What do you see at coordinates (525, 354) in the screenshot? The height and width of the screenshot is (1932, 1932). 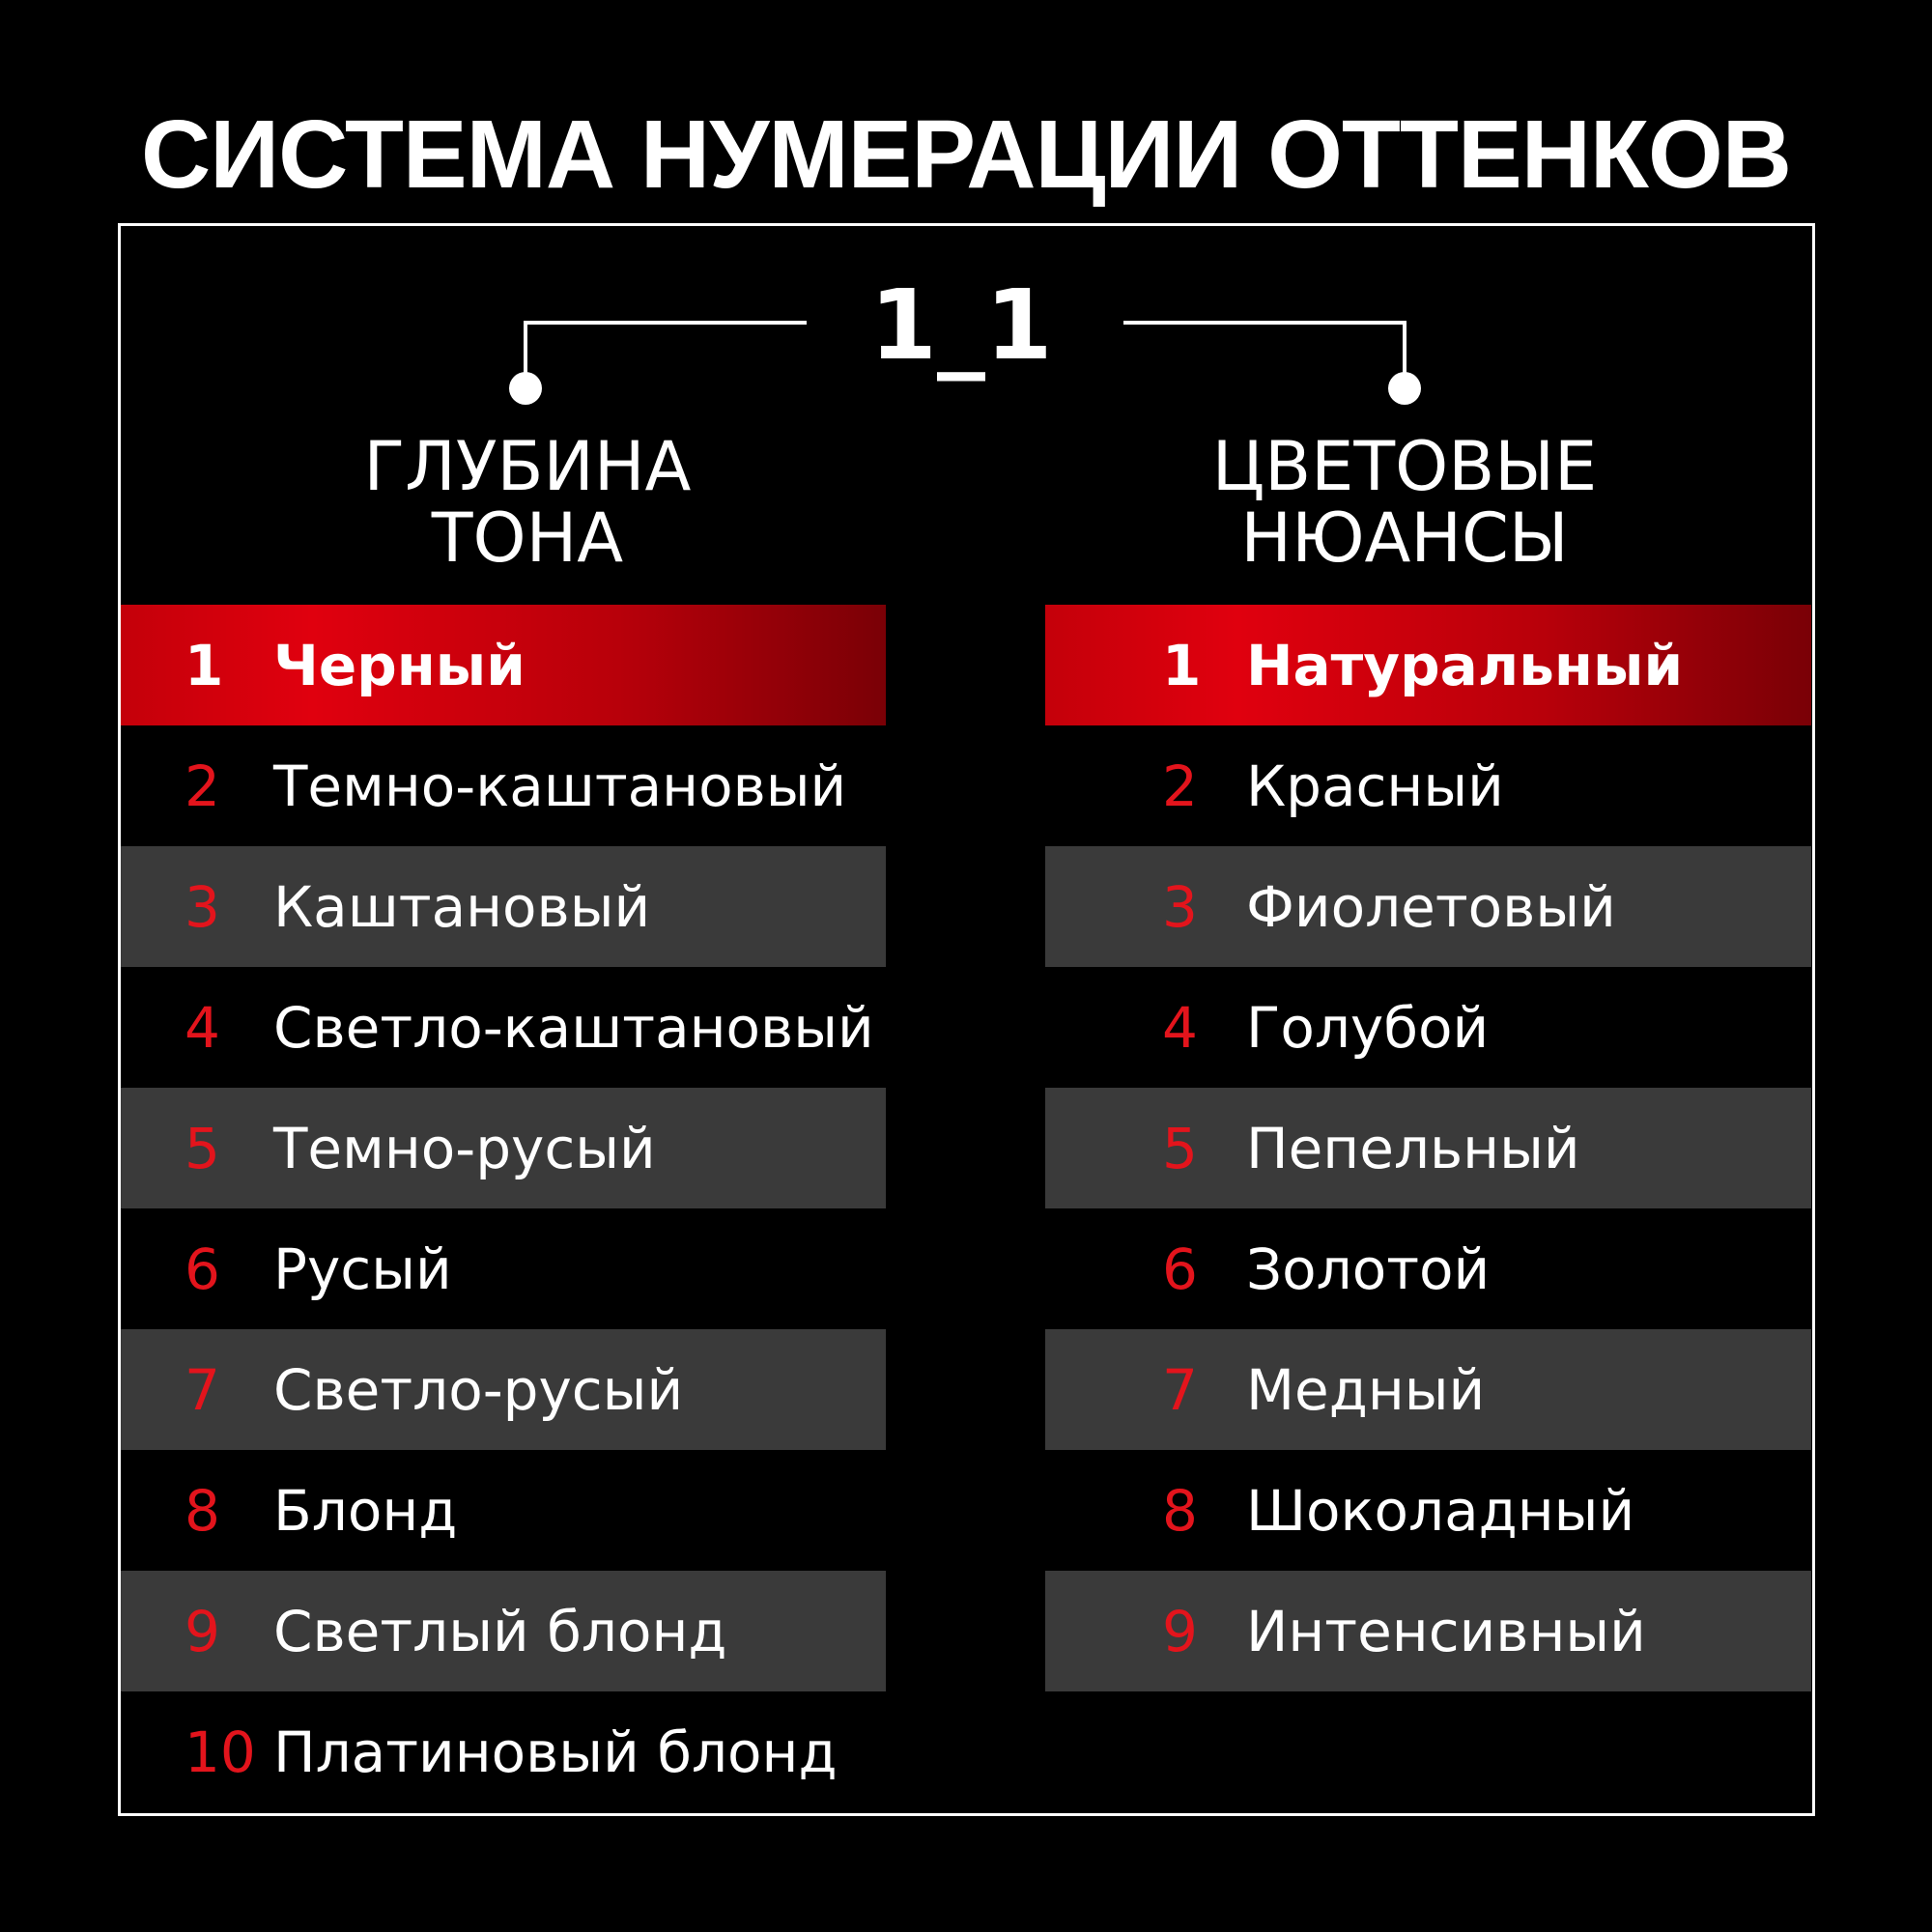 I see `bracket-left-vertical` at bounding box center [525, 354].